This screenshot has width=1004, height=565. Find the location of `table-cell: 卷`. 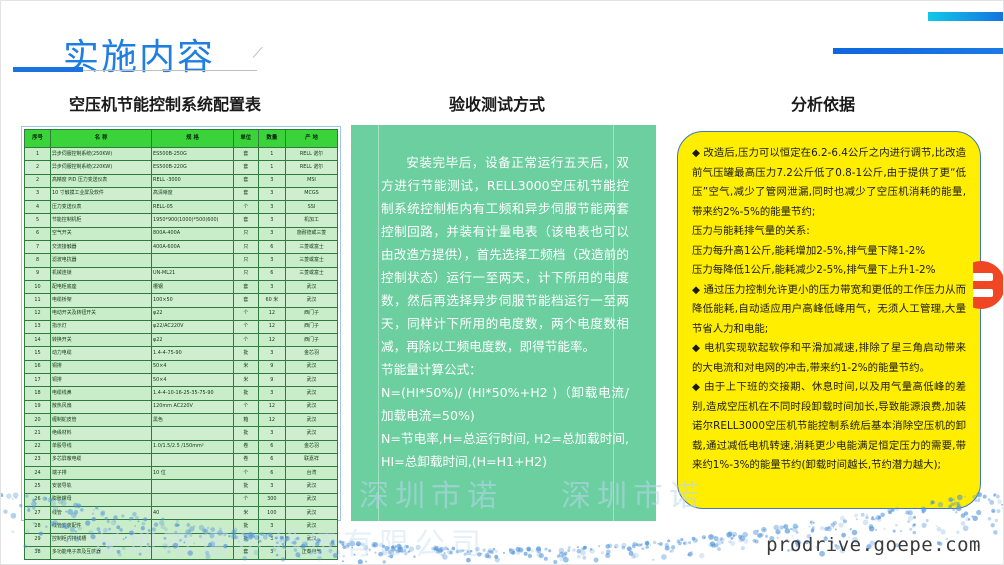

table-cell: 卷 is located at coordinates (245, 446).